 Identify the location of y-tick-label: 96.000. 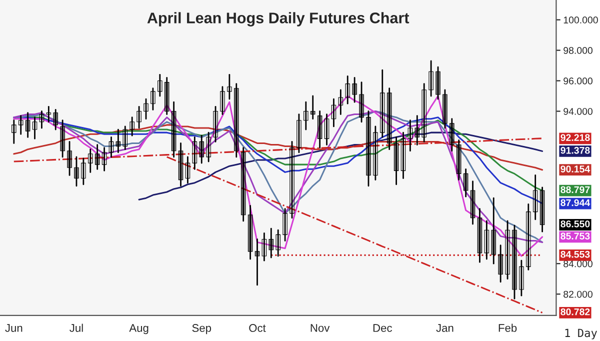
(578, 80).